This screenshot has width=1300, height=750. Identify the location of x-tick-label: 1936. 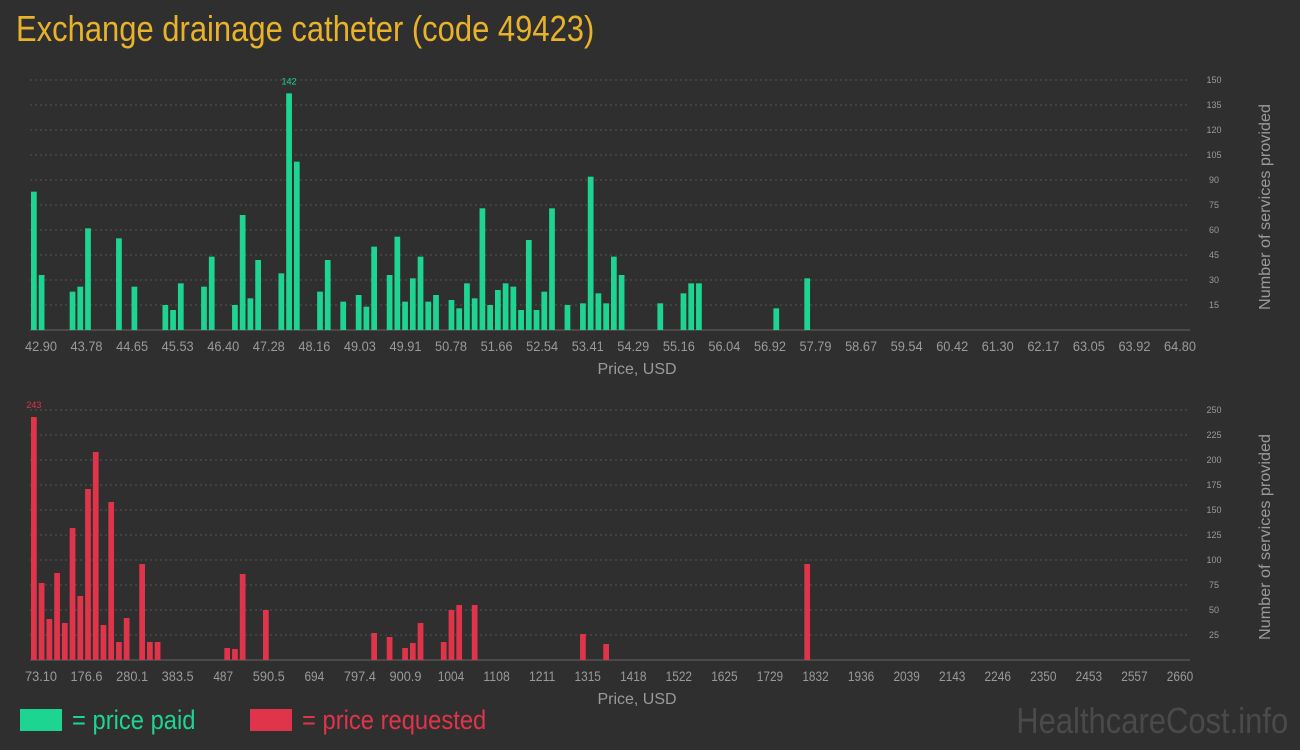
(861, 676).